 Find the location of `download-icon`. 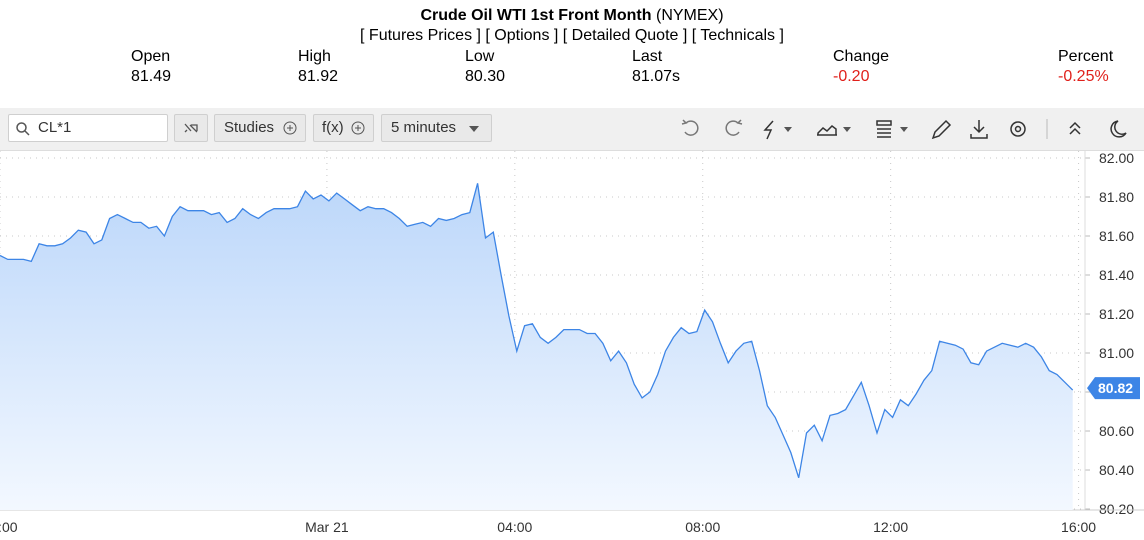

download-icon is located at coordinates (979, 129).